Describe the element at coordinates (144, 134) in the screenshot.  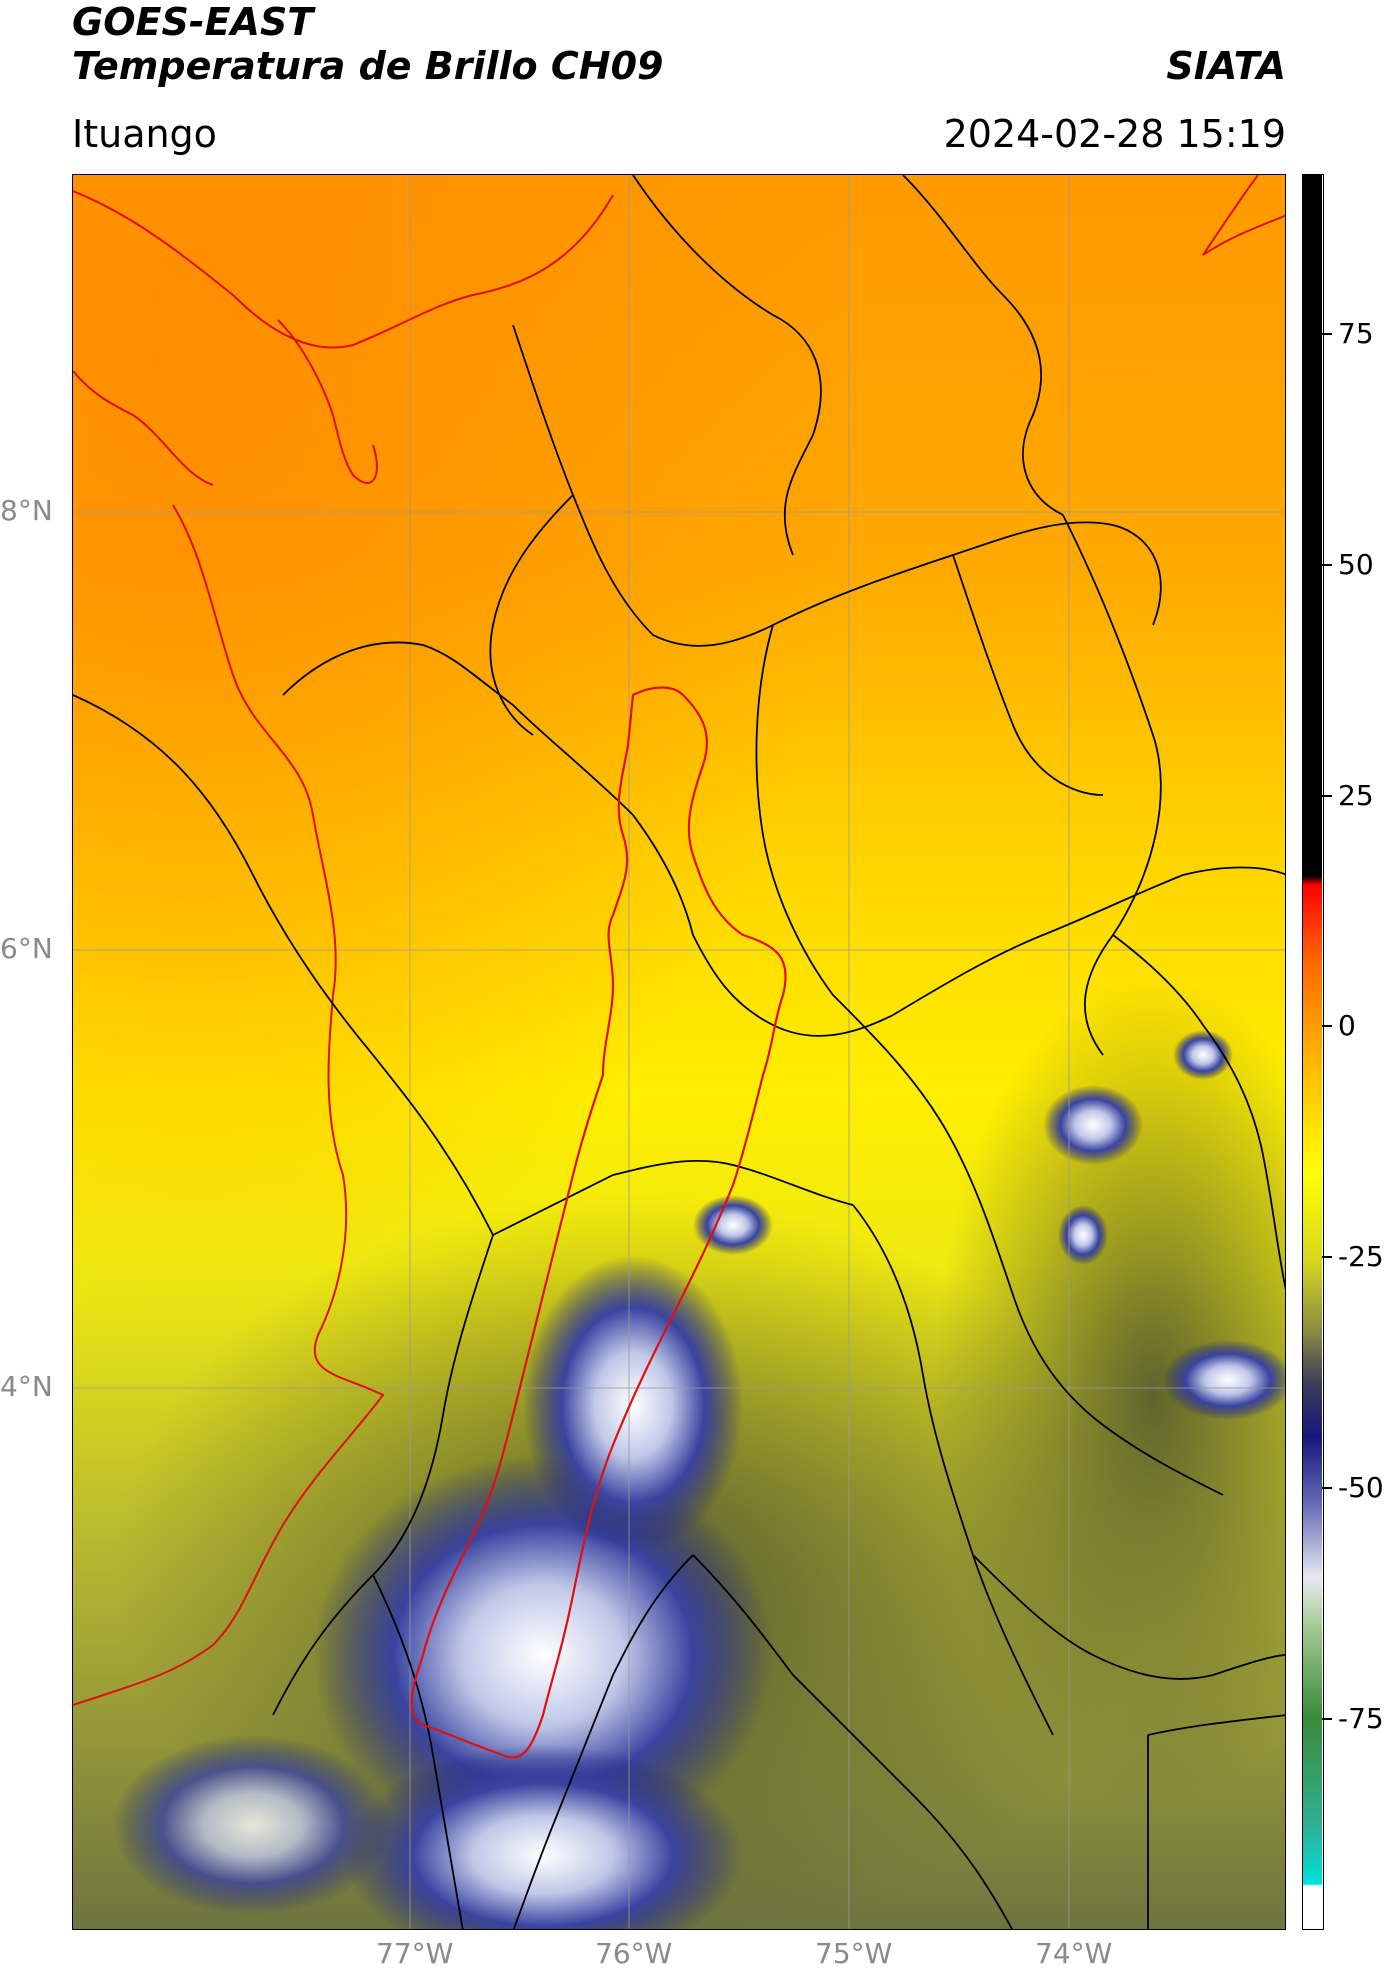
I see `location-label: Ituango` at that location.